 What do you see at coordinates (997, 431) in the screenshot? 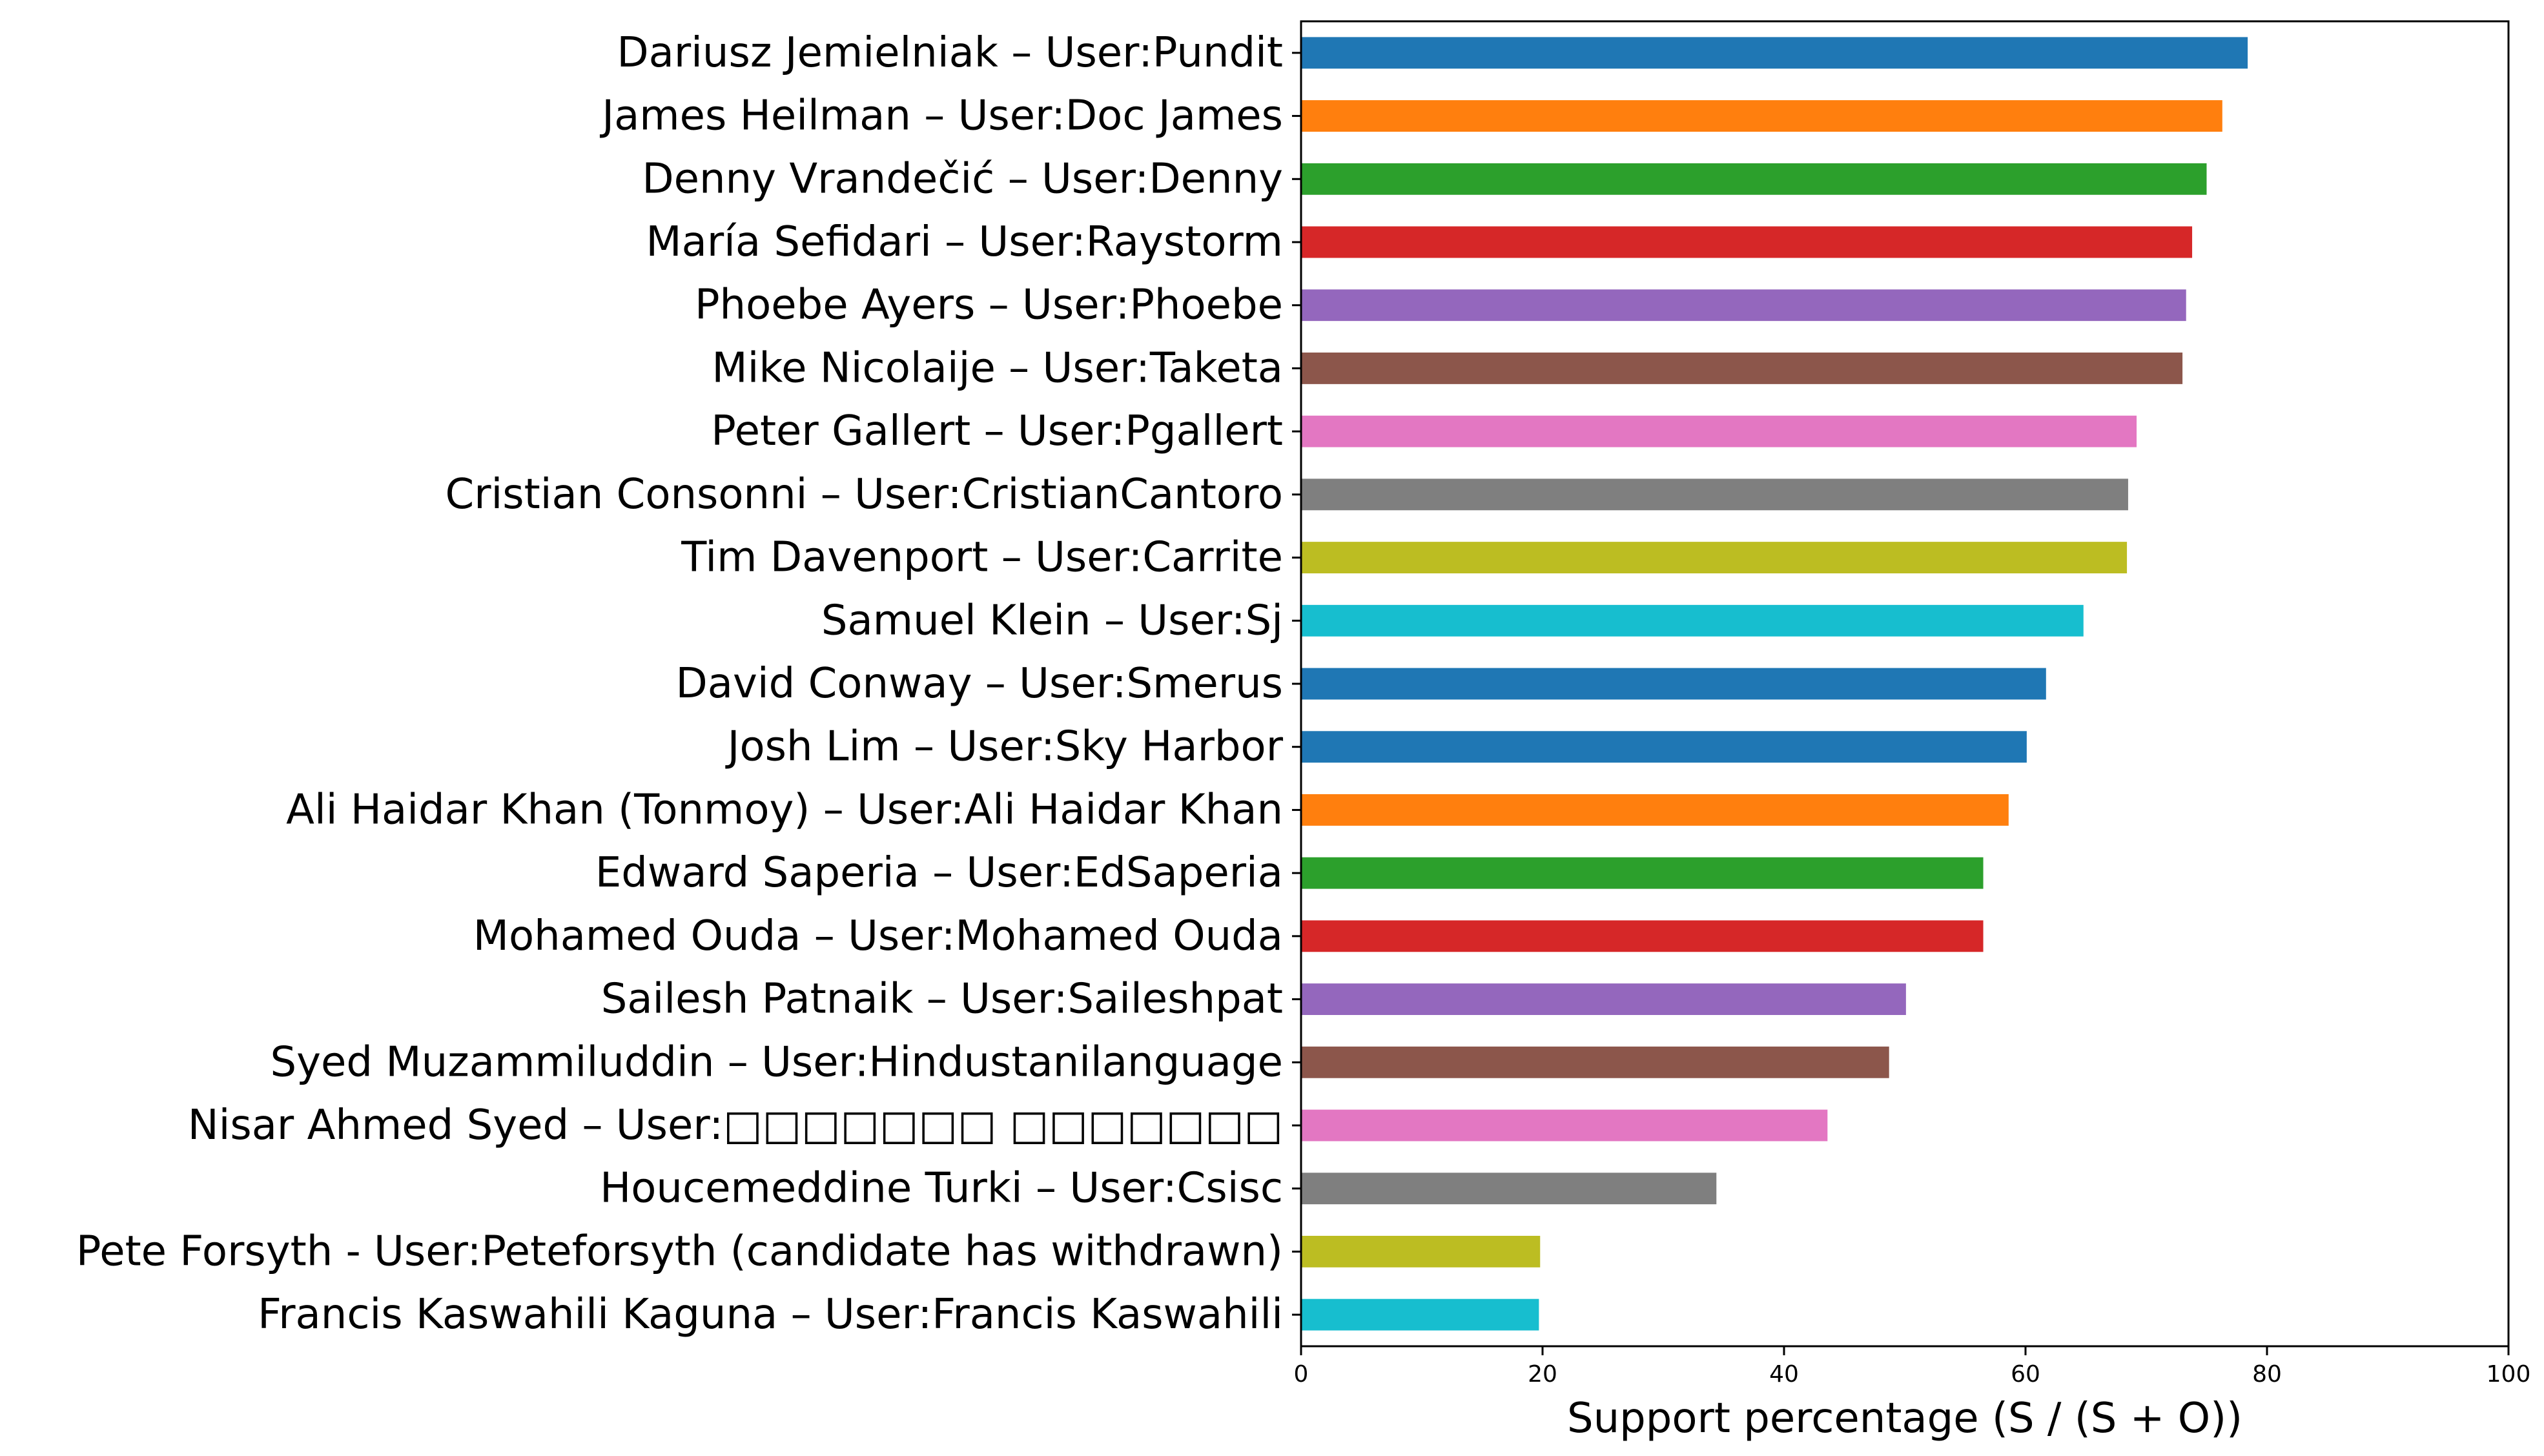
I see `category-label: Peter Gallert – User:Pgallert` at bounding box center [997, 431].